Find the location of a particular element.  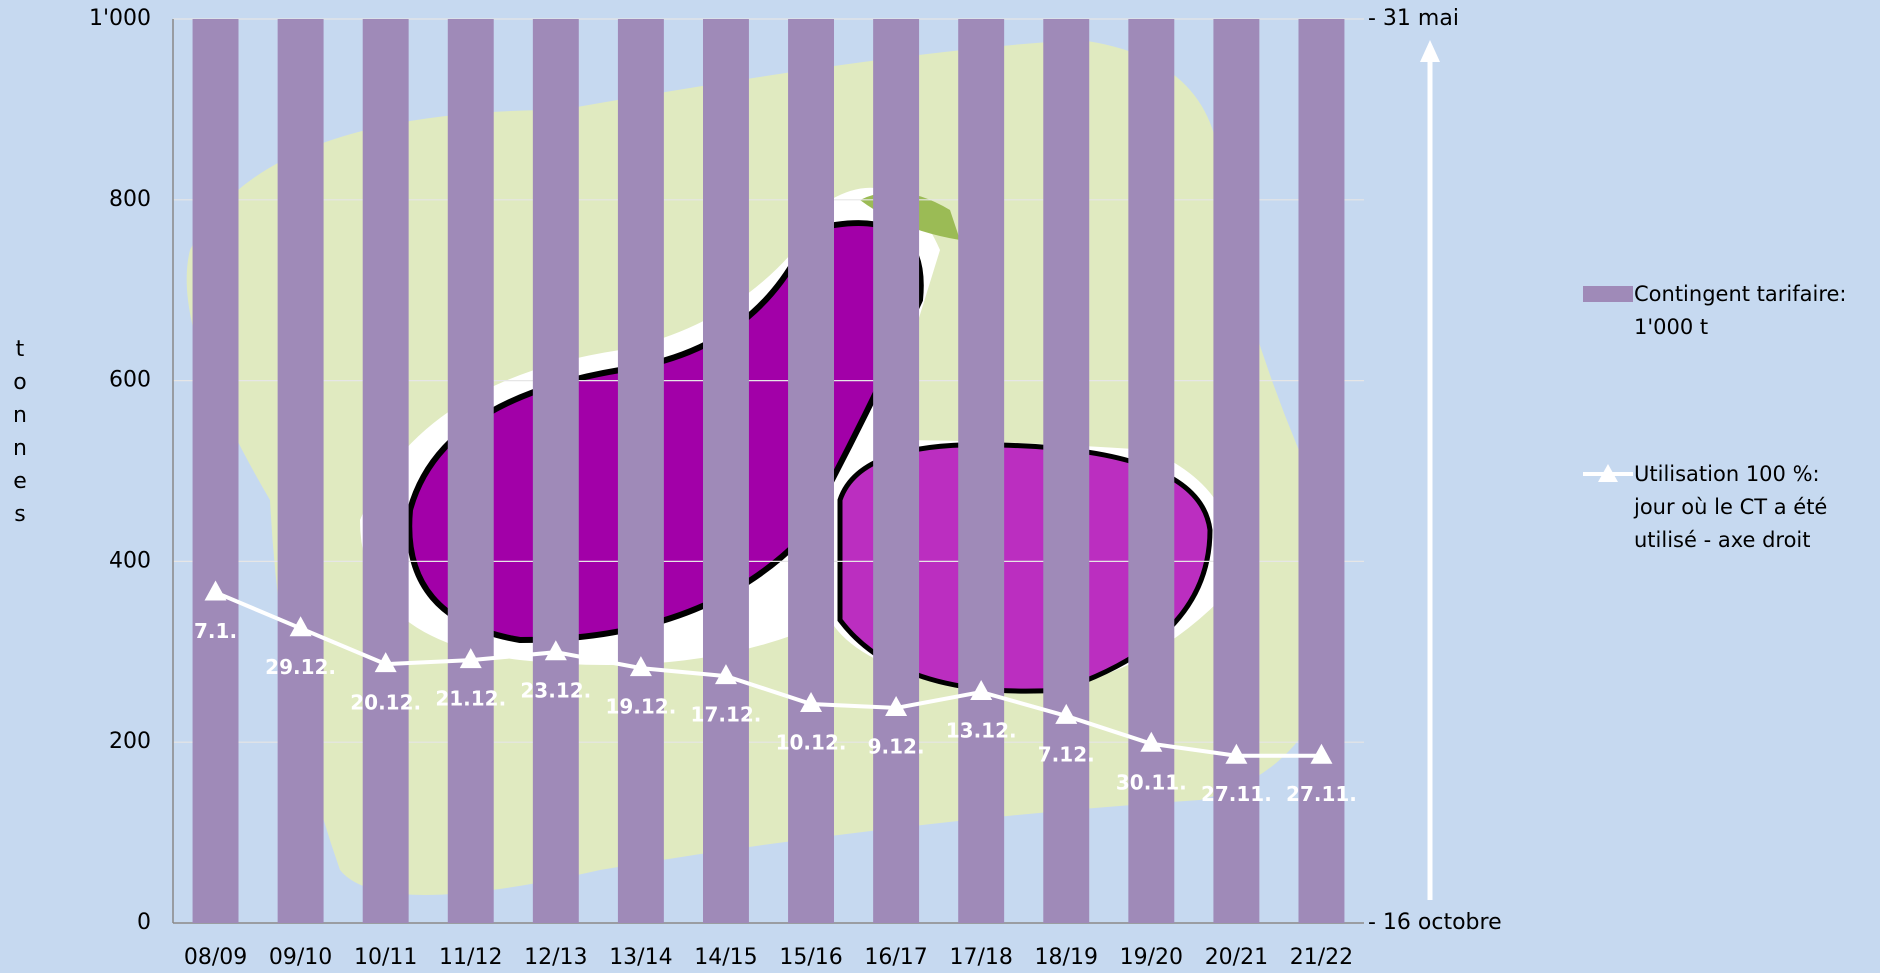

data-label: 21.12. is located at coordinates (470, 699).